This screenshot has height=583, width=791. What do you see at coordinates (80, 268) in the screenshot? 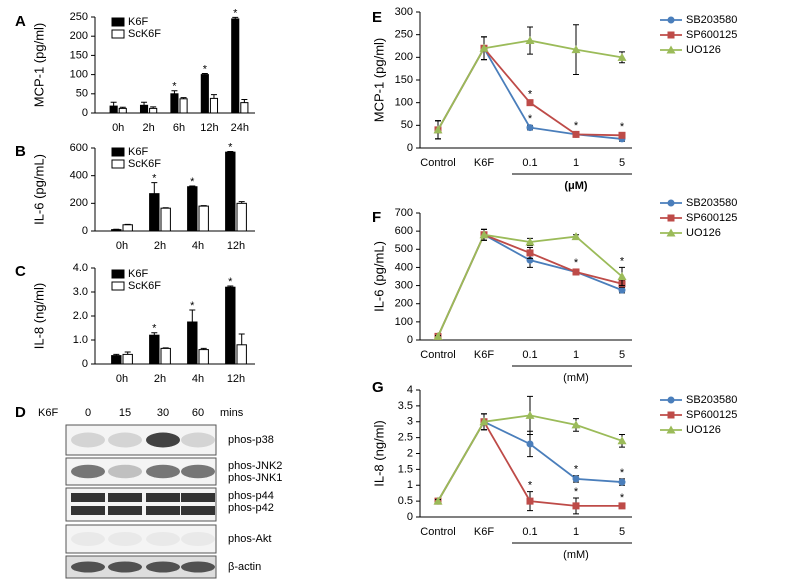
I see `y-tick-label: 4.0` at bounding box center [80, 268].